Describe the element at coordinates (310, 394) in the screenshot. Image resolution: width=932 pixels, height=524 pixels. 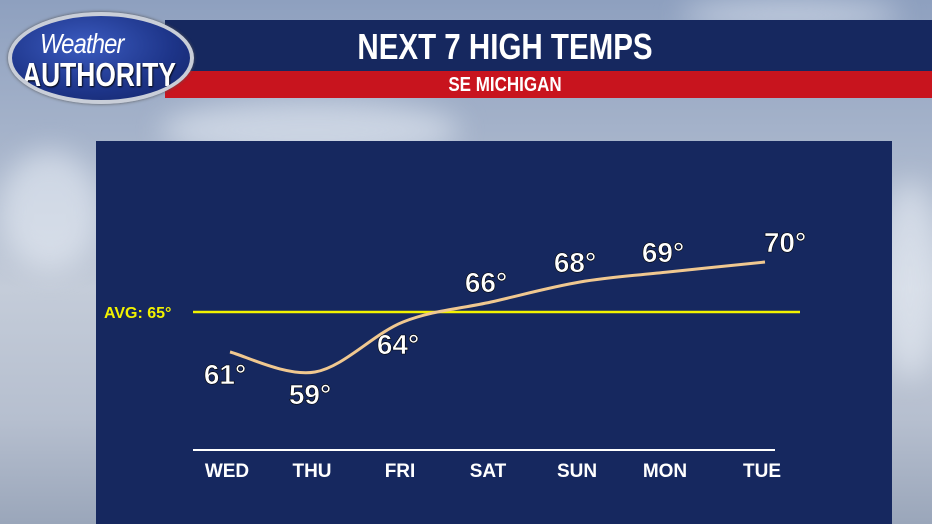
I see `data-label-thu: 59°` at that location.